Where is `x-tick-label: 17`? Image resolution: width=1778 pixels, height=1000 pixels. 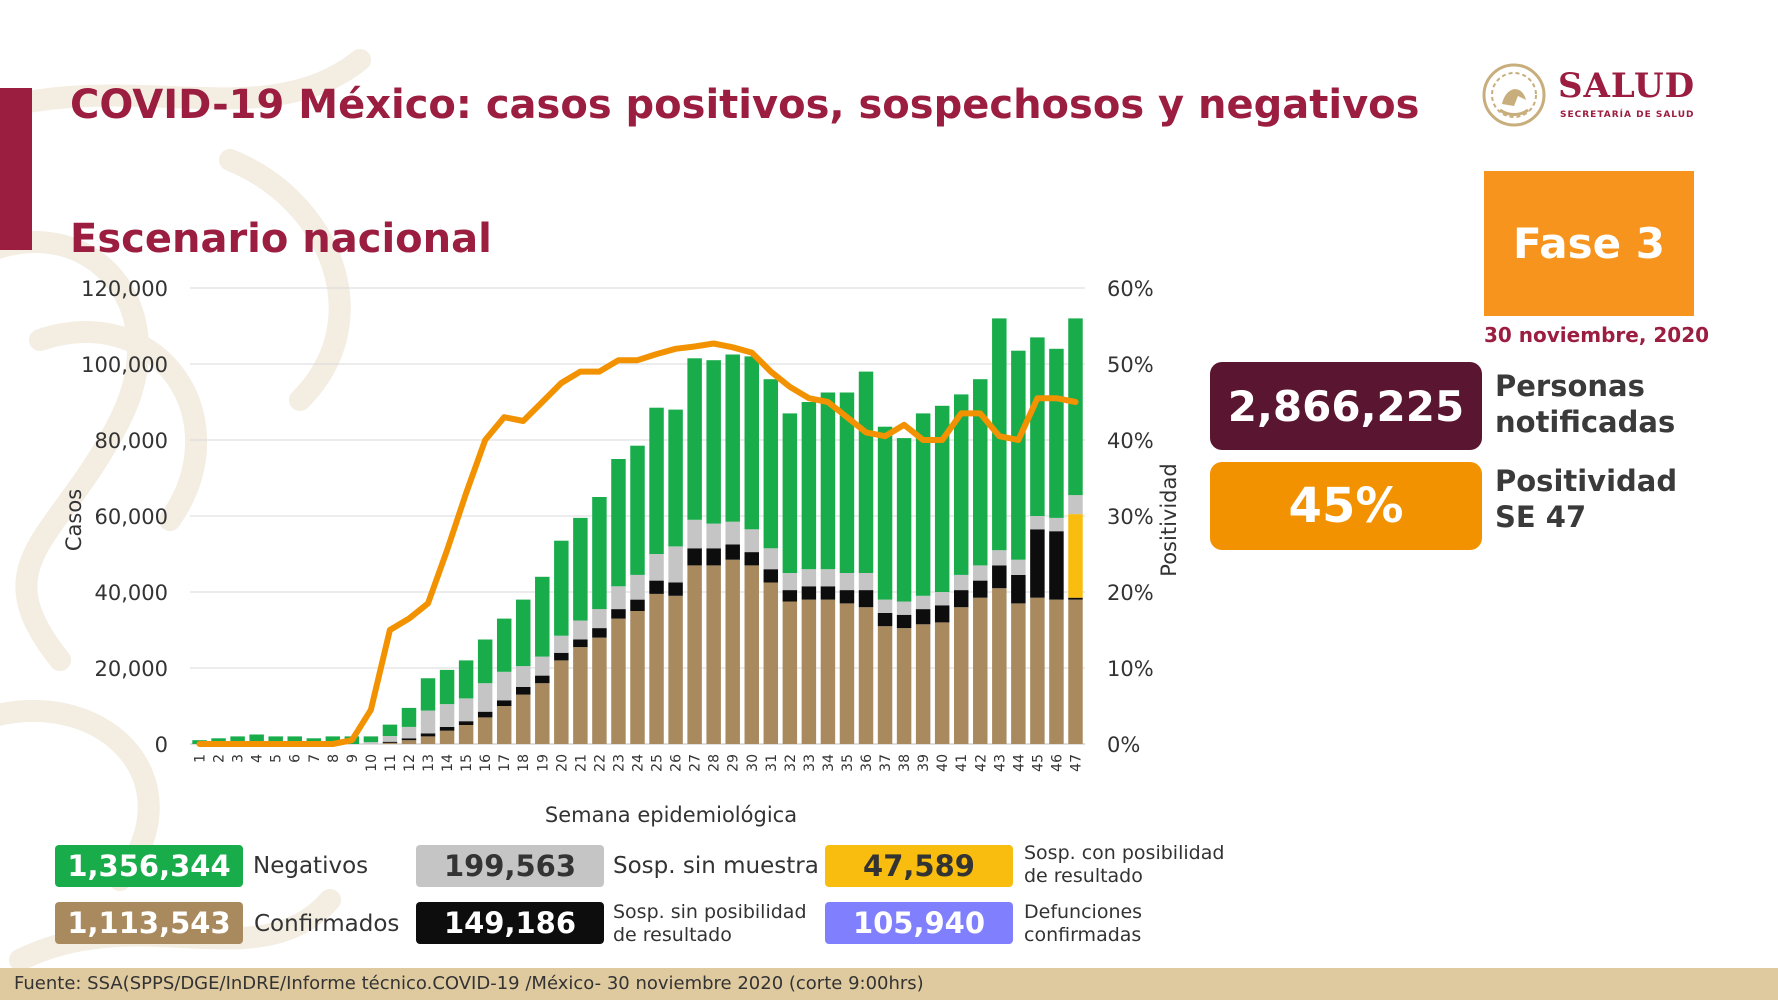
x-tick-label: 17 is located at coordinates (505, 763).